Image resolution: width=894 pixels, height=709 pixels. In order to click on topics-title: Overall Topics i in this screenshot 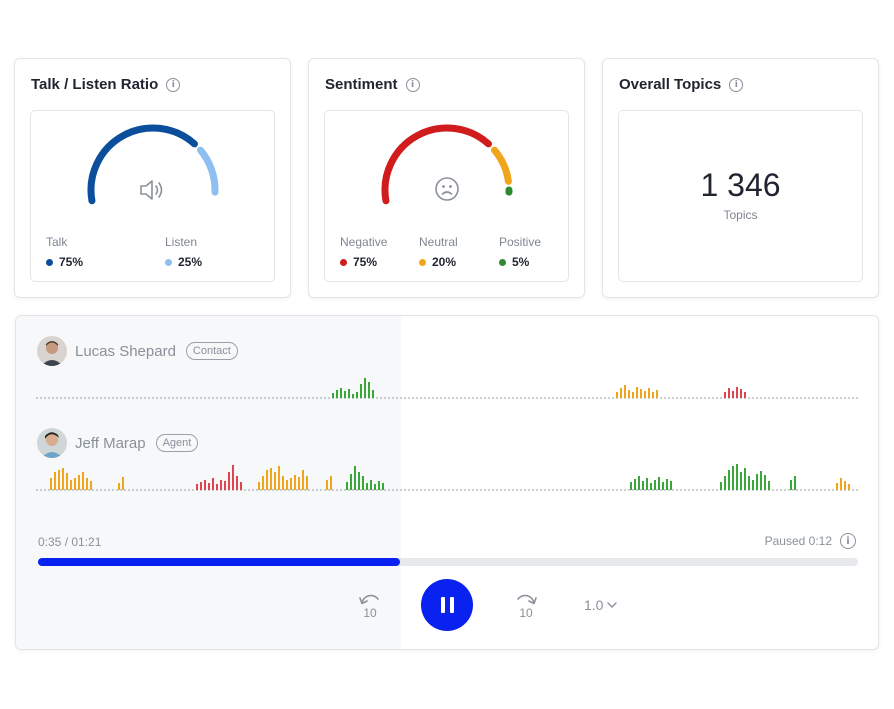, I will do `click(681, 84)`.